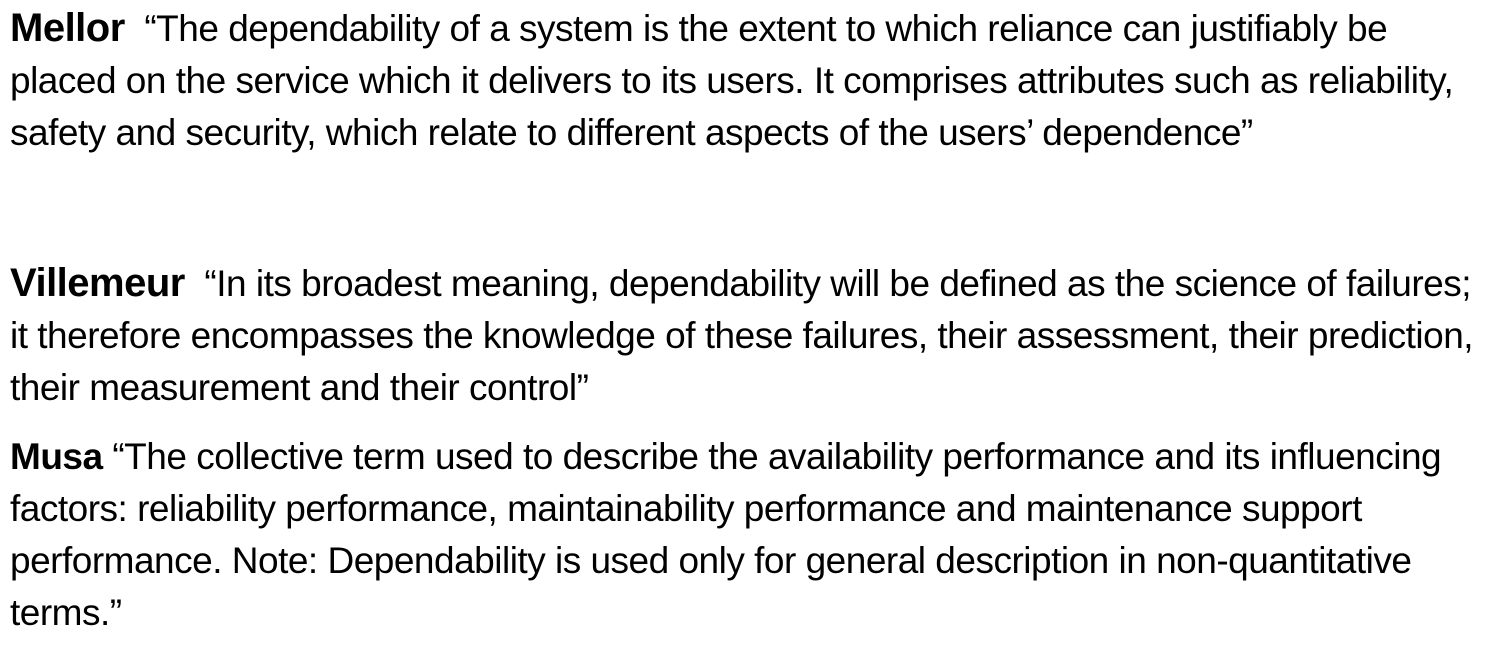 The image size is (1502, 652). What do you see at coordinates (97, 283) in the screenshot?
I see `author-name: Villemeur` at bounding box center [97, 283].